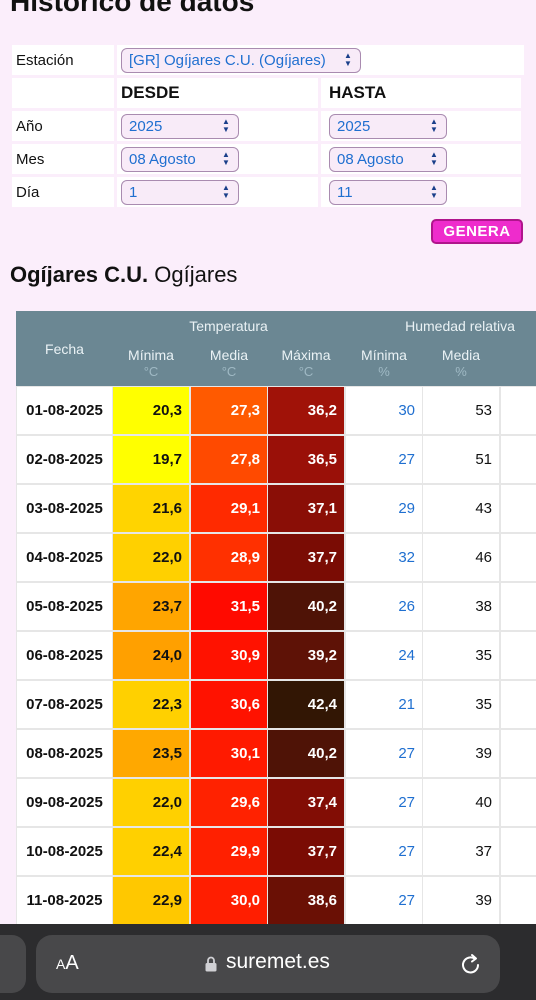 The width and height of the screenshot is (536, 1000). I want to click on temp-max-cell: 37,7, so click(306, 557).